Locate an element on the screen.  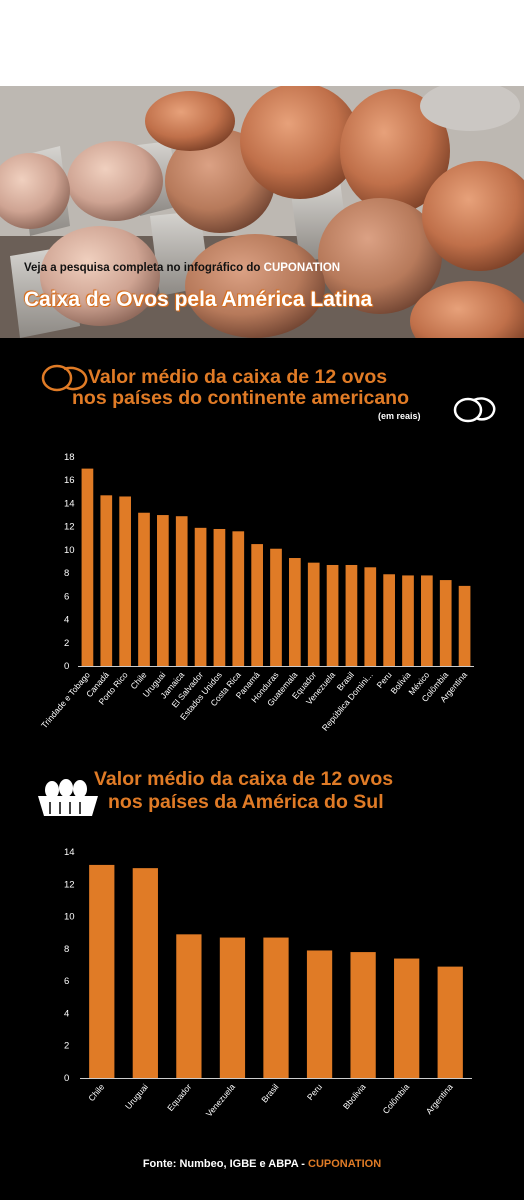
americas-category-label: Trindade e Tobago is located at coordinates (65, 700).